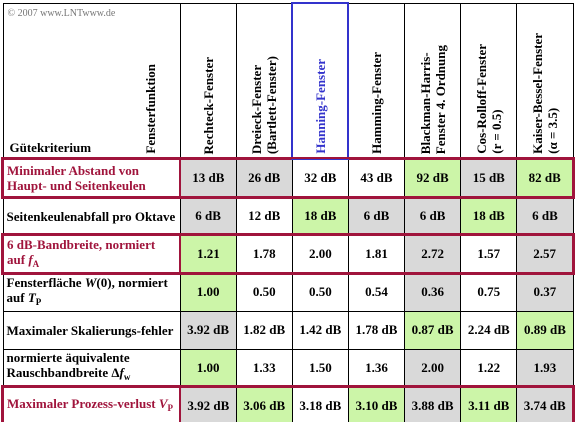  What do you see at coordinates (425, 103) in the screenshot?
I see `column-title-line: Blackman-Harris-` at bounding box center [425, 103].